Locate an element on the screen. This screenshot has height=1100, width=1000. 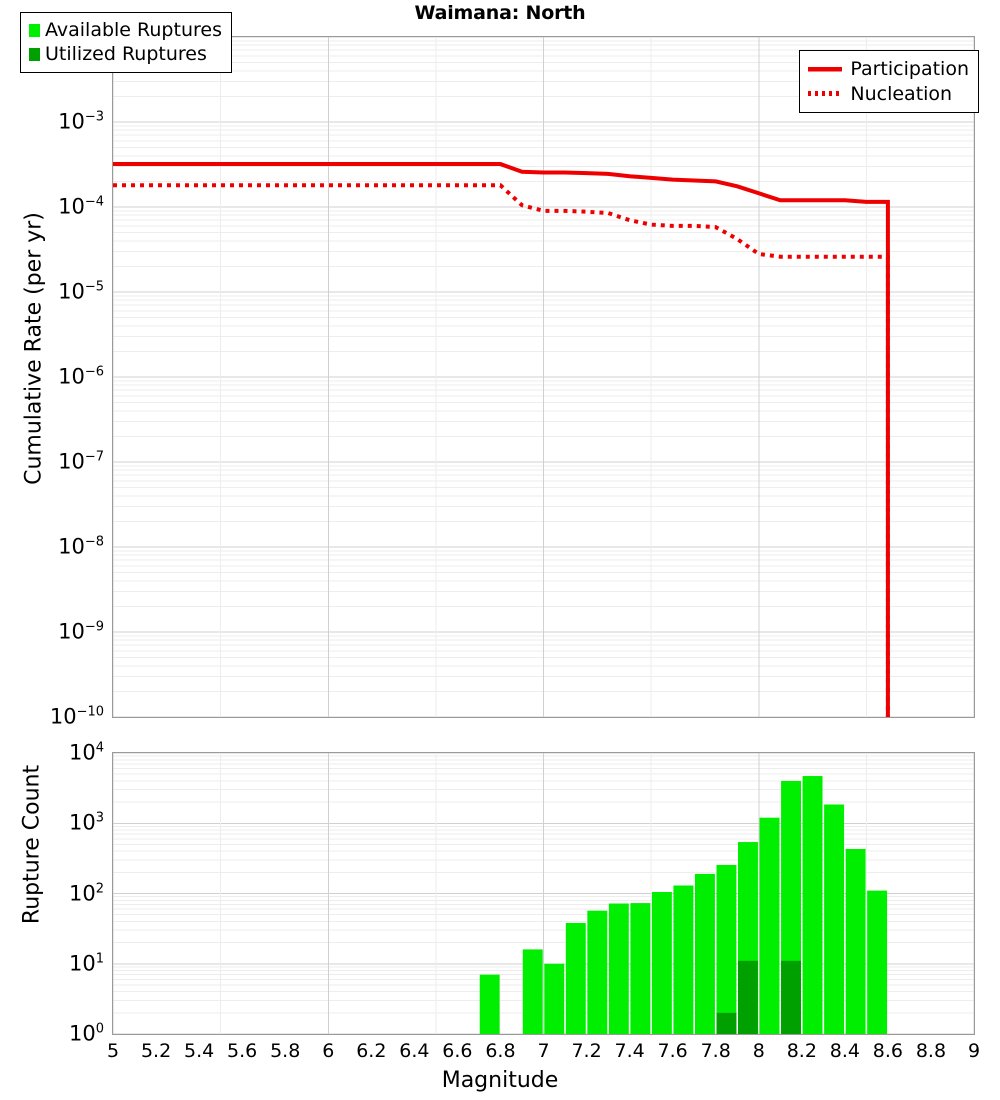
legend-item-participation: Participation is located at coordinates (888, 68).